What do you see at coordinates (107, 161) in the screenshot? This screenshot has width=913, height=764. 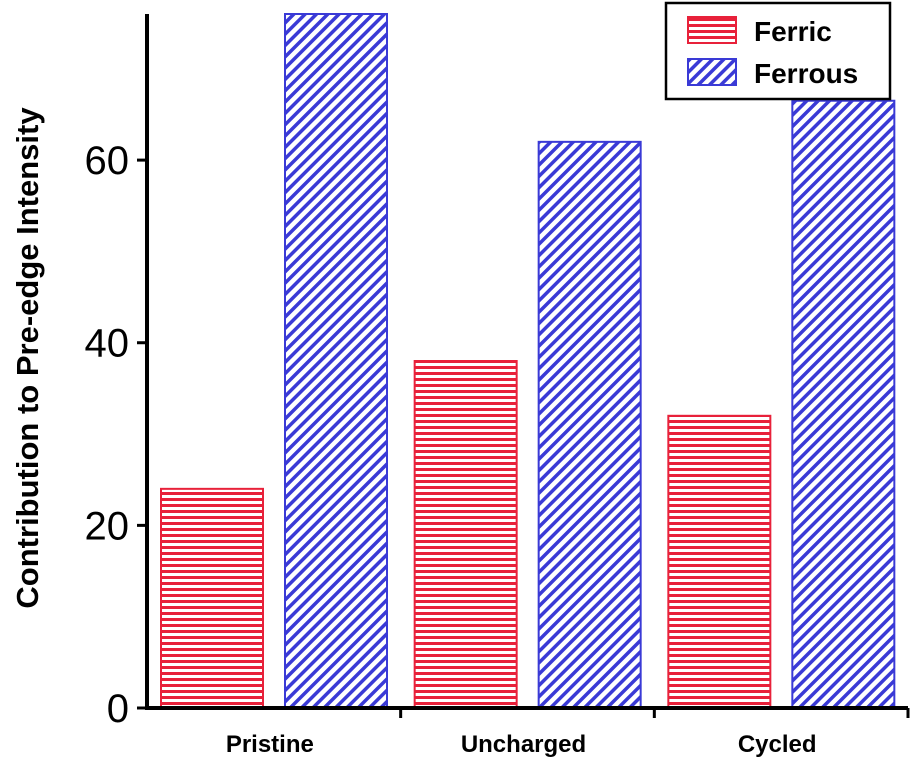 I see `y-tick-label: 60` at bounding box center [107, 161].